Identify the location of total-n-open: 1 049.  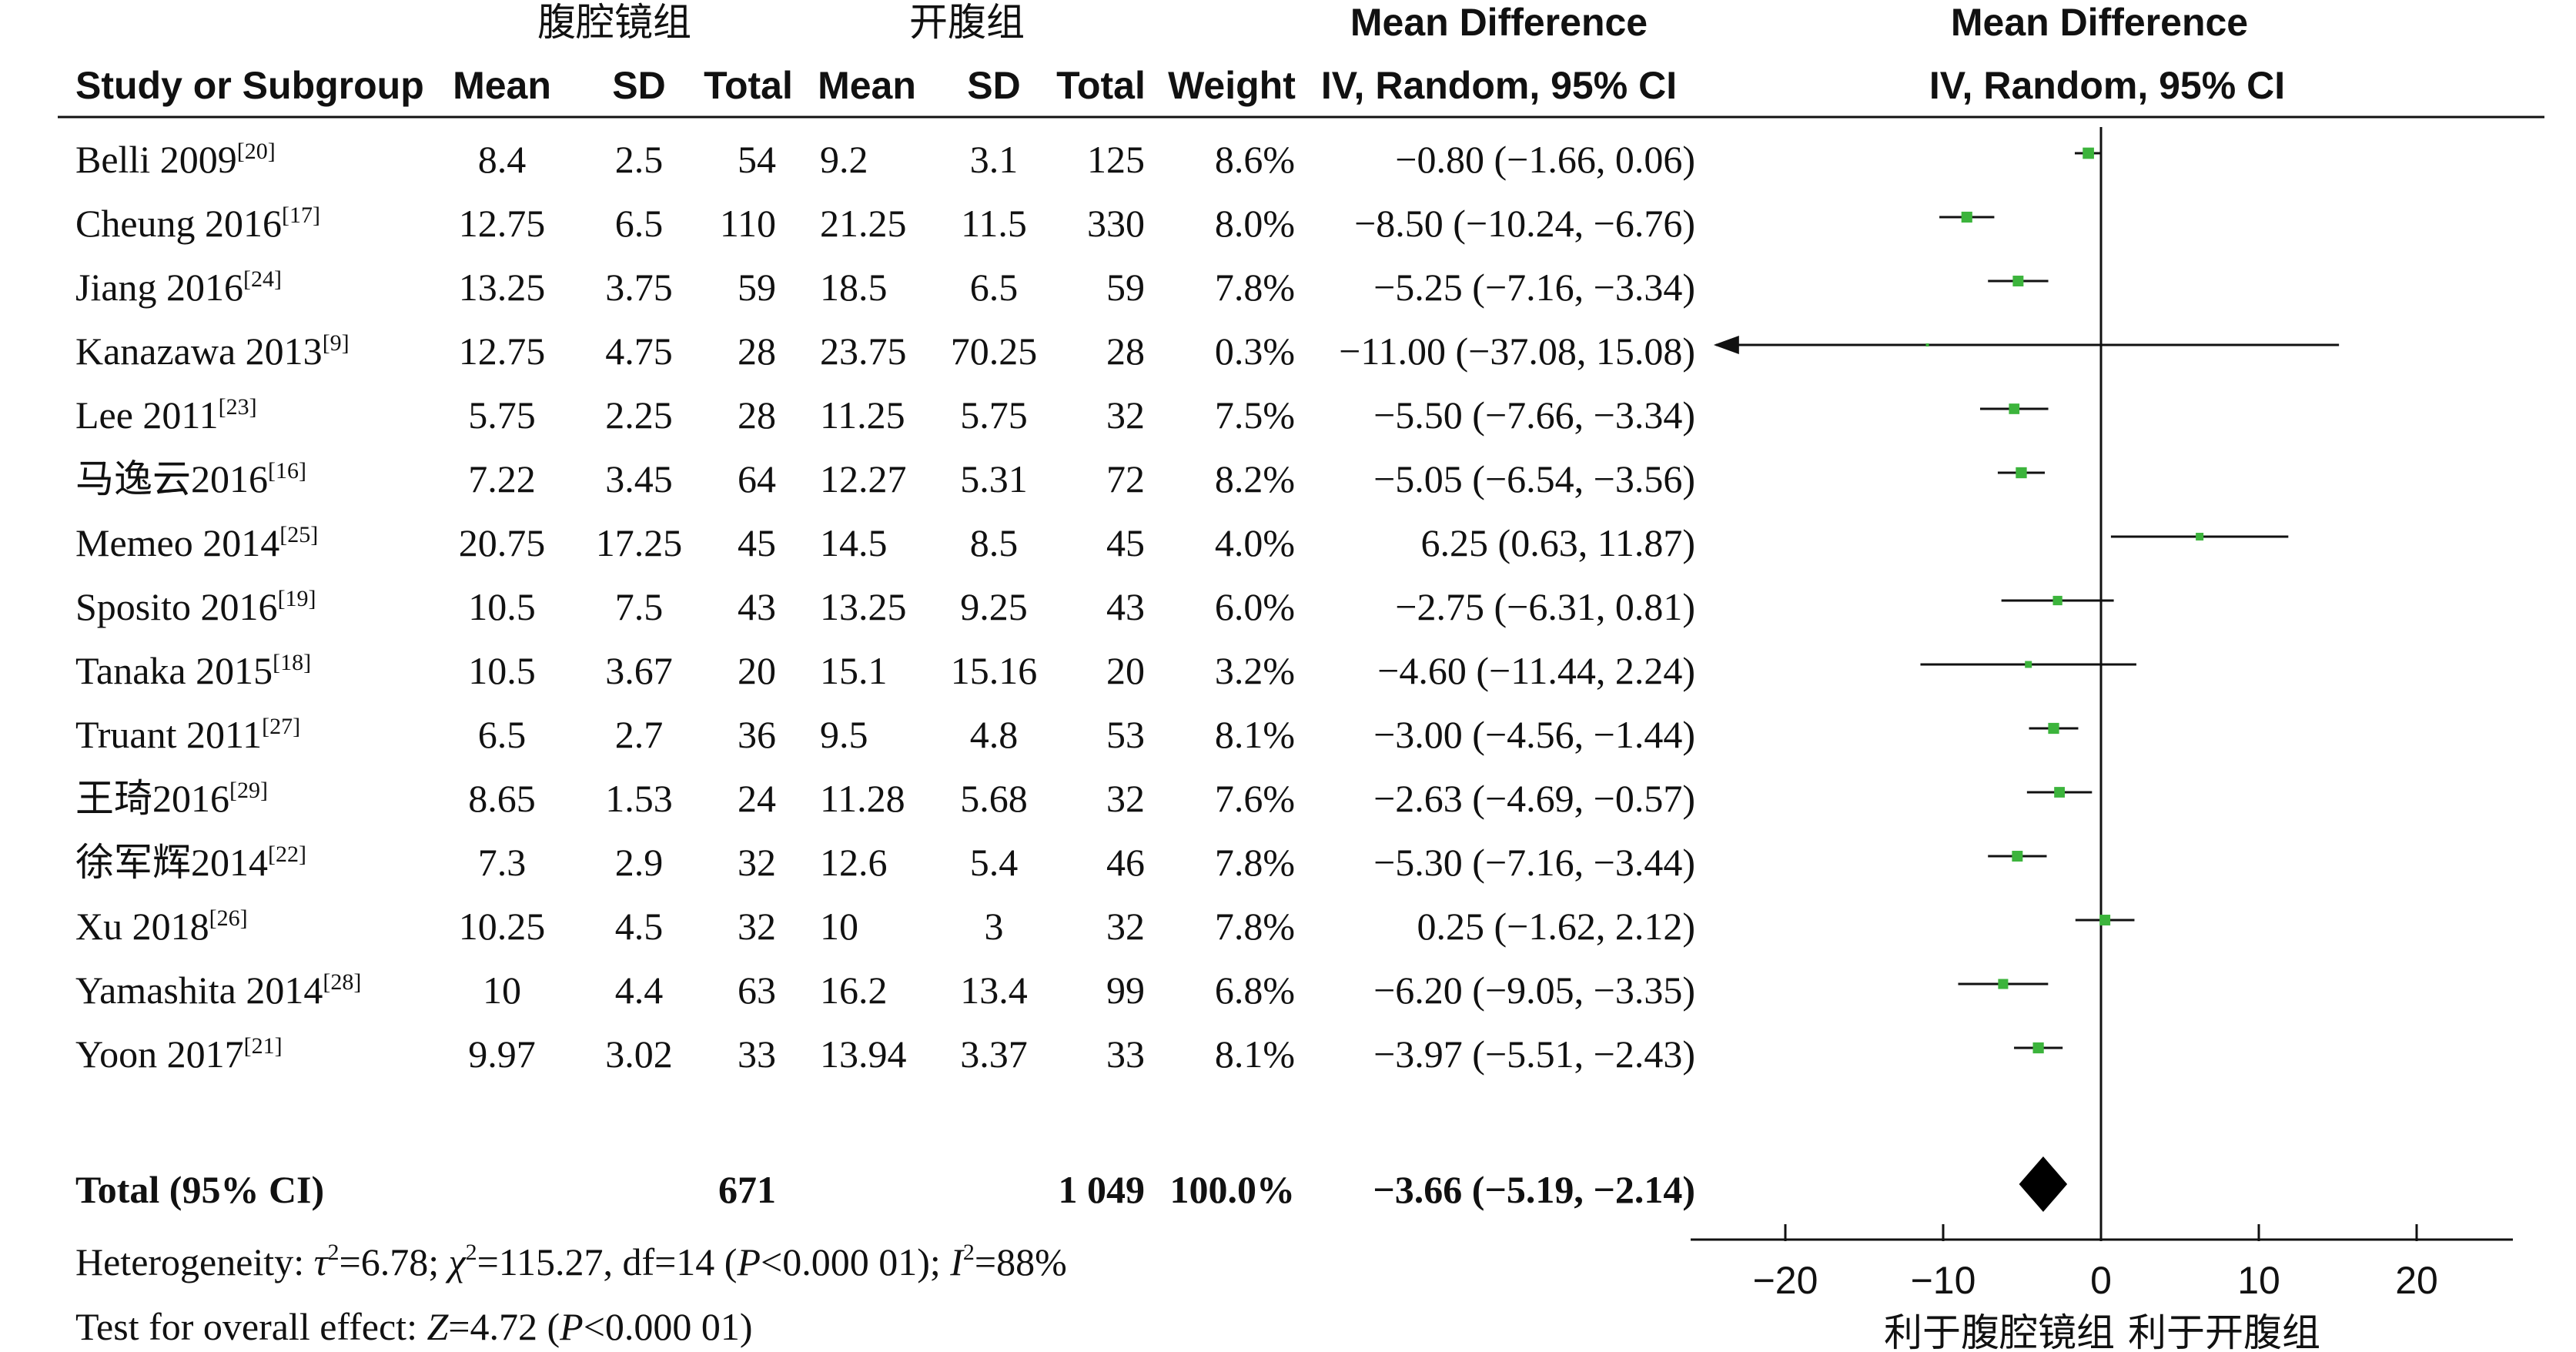
(1102, 1190).